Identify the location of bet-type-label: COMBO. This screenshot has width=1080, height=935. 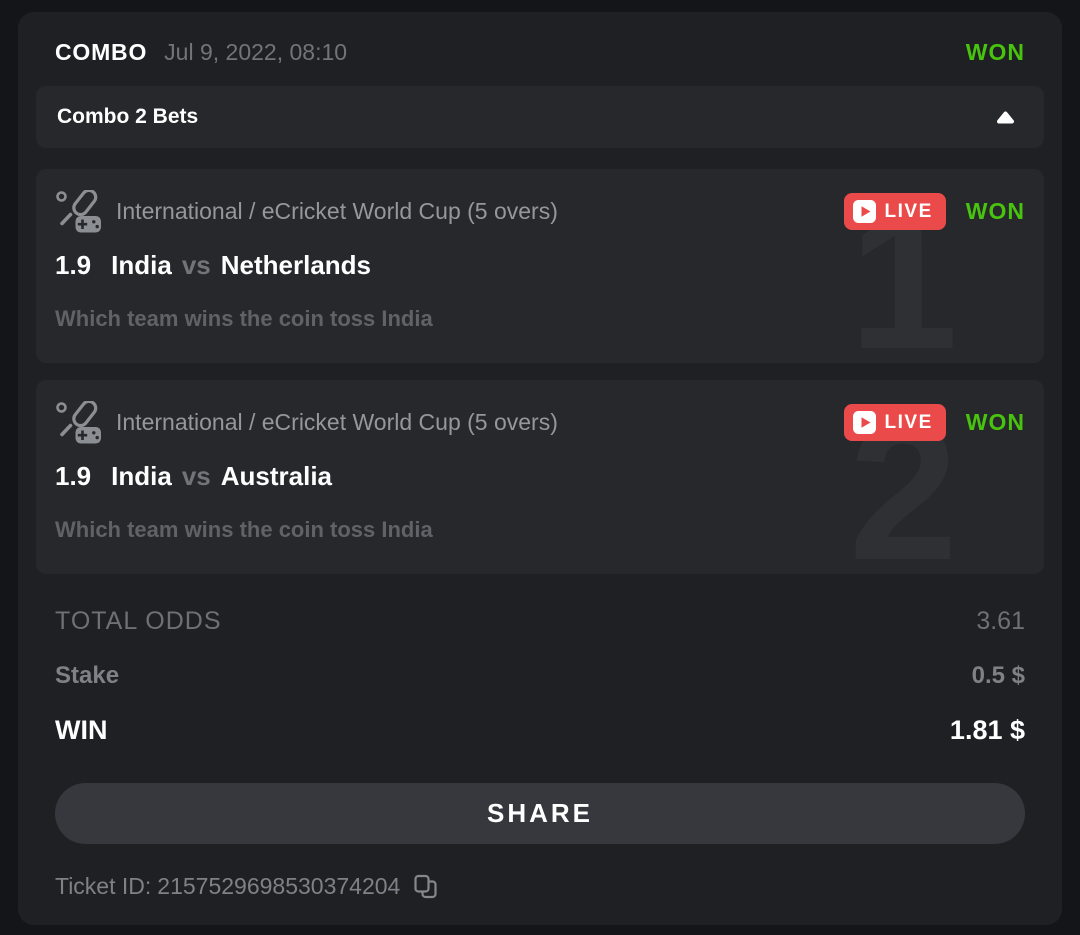
(101, 52).